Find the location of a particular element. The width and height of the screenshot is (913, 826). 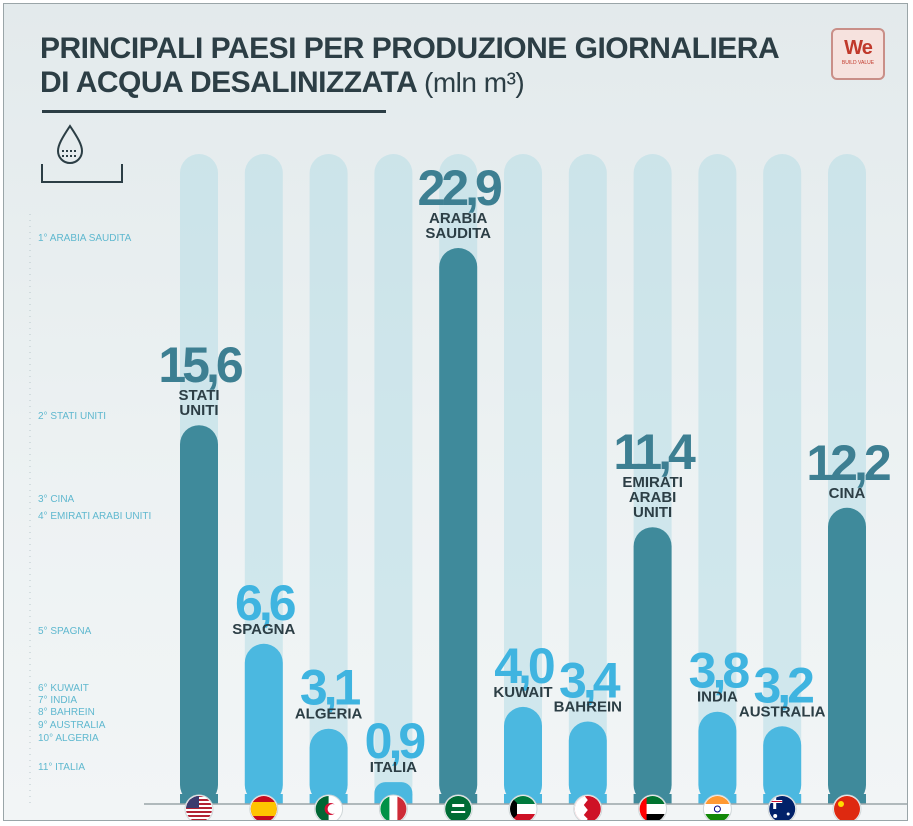

logo-subtext: BUILD VALUE is located at coordinates (858, 63).